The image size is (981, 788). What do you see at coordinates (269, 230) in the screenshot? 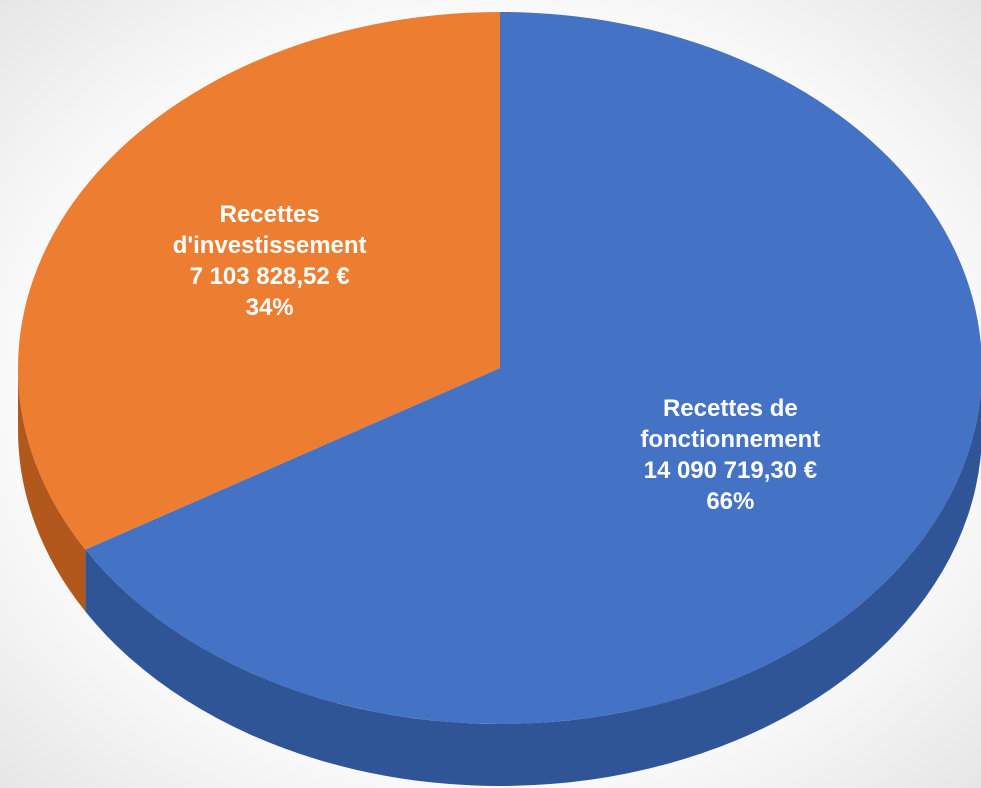
I see `category-label: Recettes d'investissement` at bounding box center [269, 230].